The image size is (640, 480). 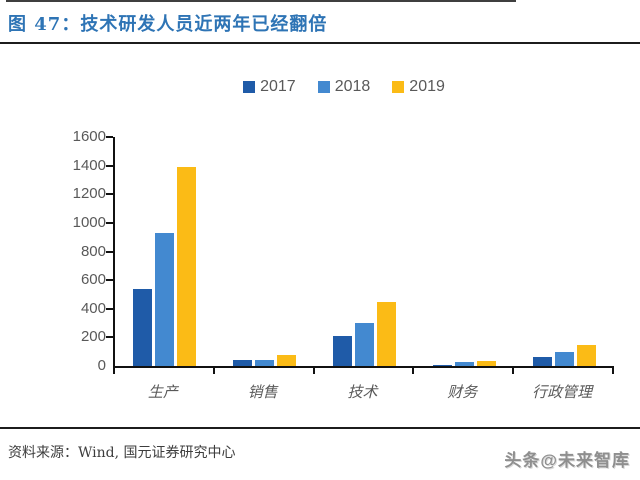 I want to click on y-axis-tick-label: 0, so click(x=101, y=365).